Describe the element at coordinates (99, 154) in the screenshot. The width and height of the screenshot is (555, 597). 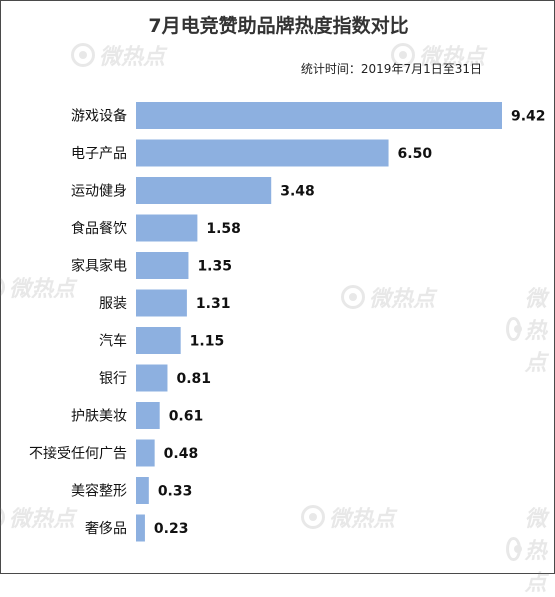
I see `category-label: 电子产品` at that location.